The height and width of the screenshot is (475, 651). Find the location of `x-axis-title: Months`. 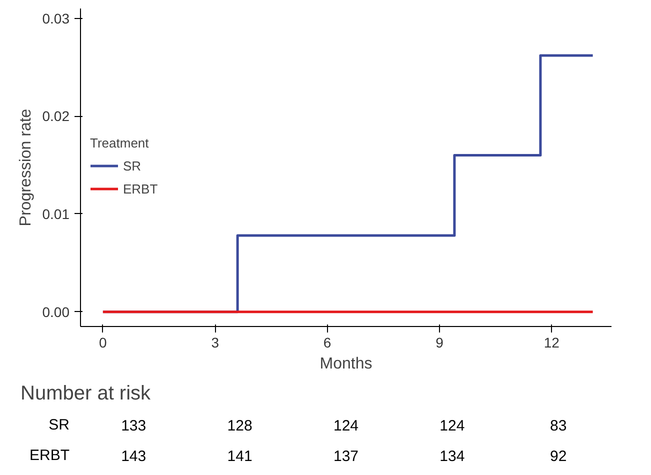

x-axis-title: Months is located at coordinates (346, 364).